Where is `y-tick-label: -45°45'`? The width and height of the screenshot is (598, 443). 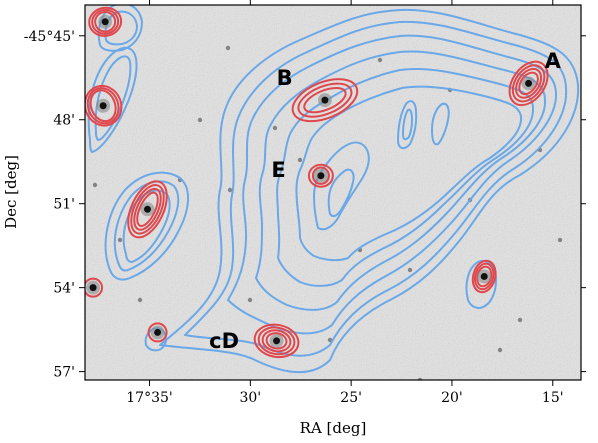
y-tick-label: -45°45' is located at coordinates (49, 37).